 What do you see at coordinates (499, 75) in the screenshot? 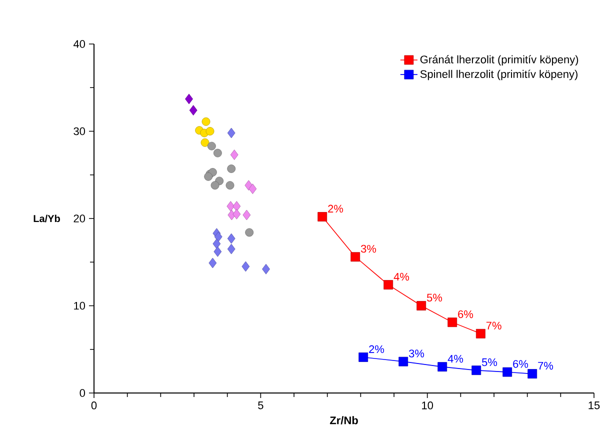
I see `legend-label: Spinell lherzolit (primitív köpeny)` at bounding box center [499, 75].